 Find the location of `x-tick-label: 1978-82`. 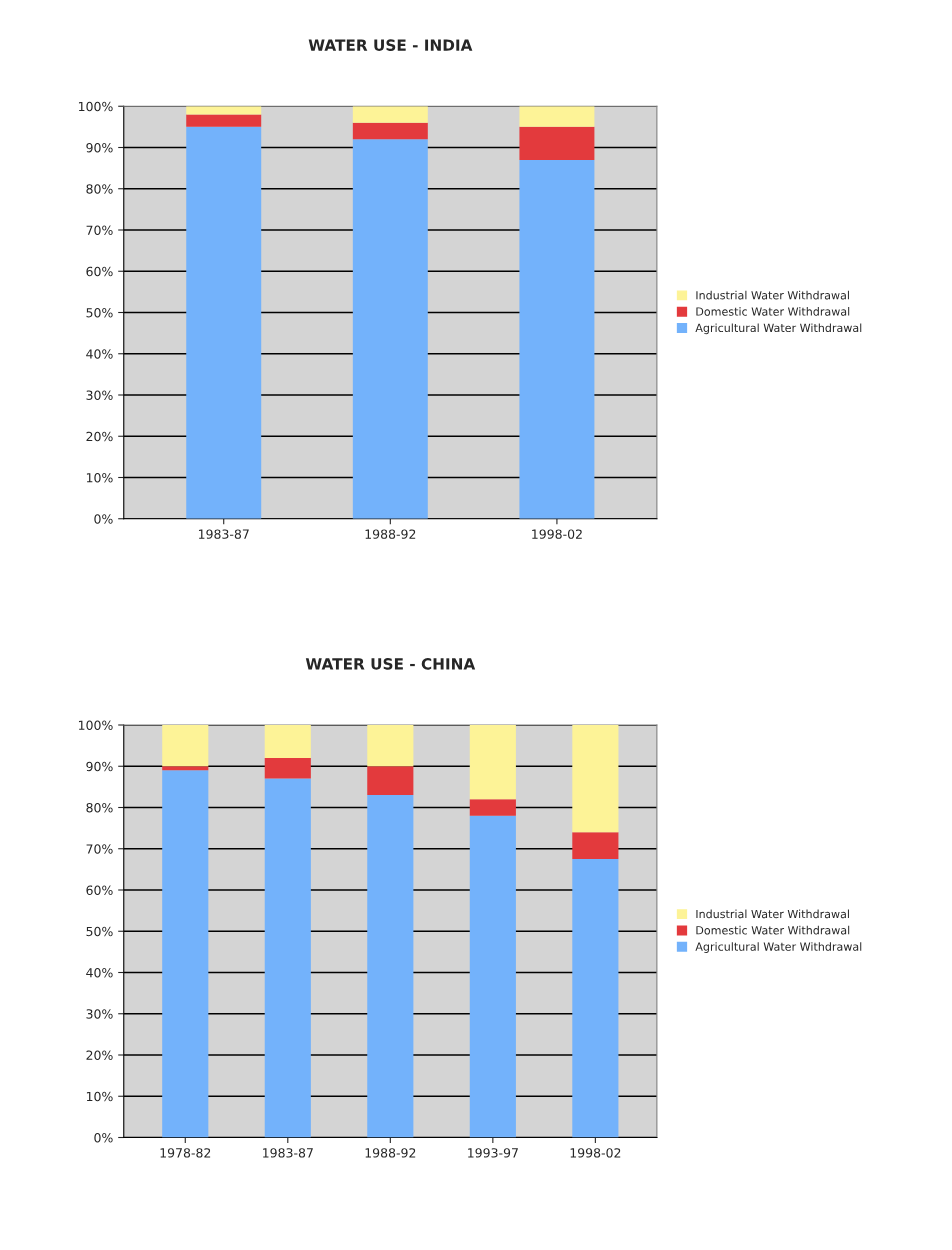

x-tick-label: 1978-82 is located at coordinates (185, 1153).